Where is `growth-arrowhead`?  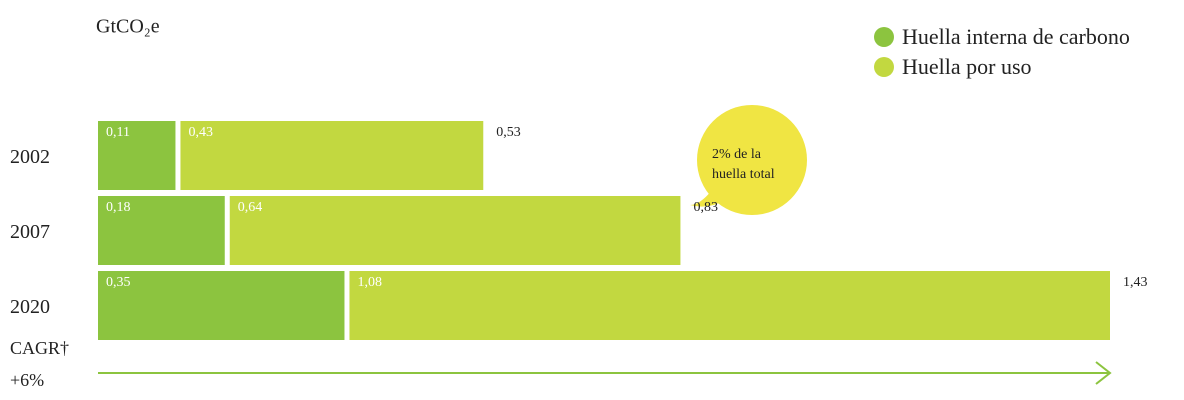
growth-arrowhead is located at coordinates (1103, 373).